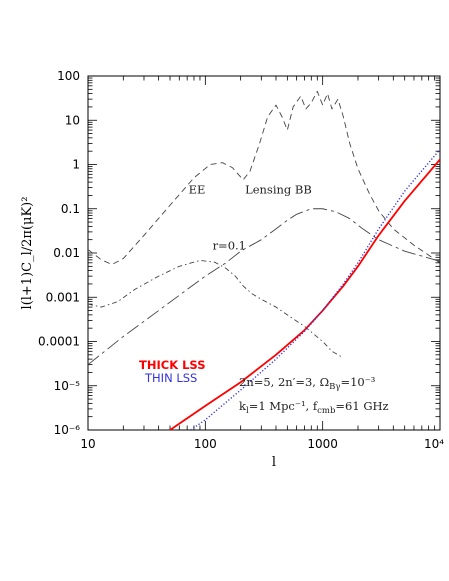 This screenshot has width=449, height=581. What do you see at coordinates (170, 378) in the screenshot?
I see `legend-thin-lss: THIN LSS` at bounding box center [170, 378].